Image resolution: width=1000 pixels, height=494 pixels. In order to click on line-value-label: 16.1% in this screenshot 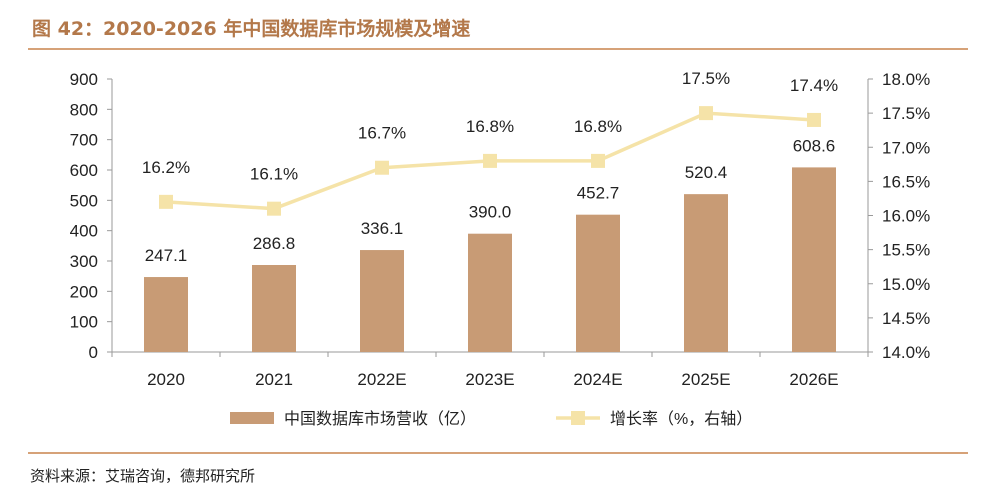, I will do `click(274, 174)`.